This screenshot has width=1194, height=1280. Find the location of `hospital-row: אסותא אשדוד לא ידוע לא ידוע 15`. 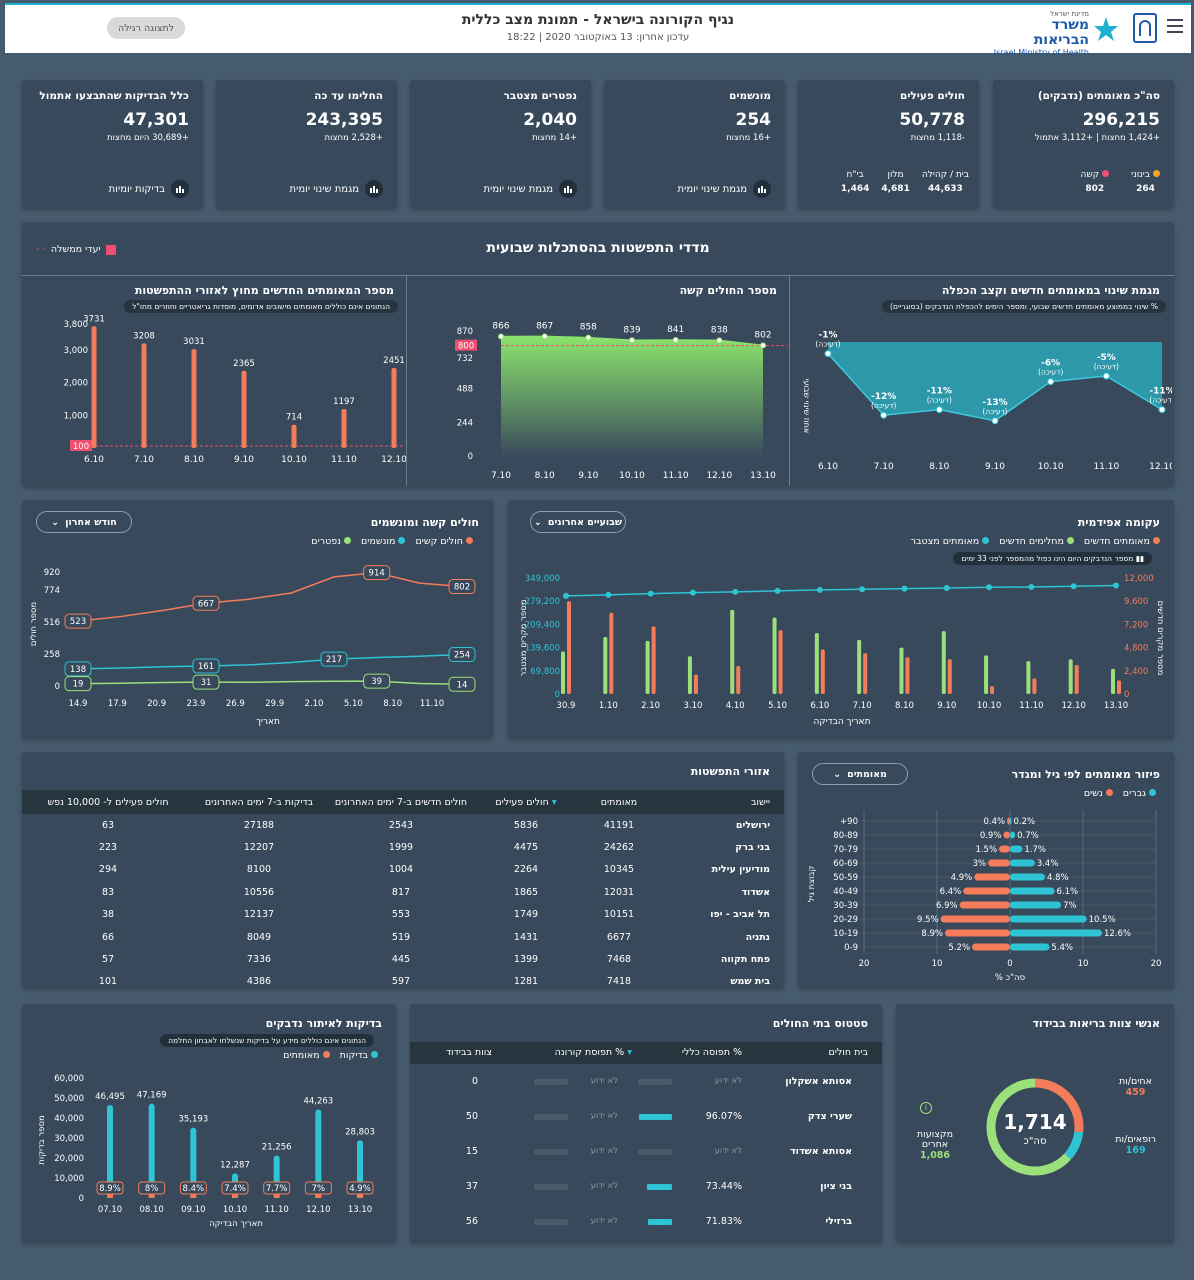

hospital-row: אסותא אשדוד לא ידוע לא ידוע 15 is located at coordinates (646, 1153).